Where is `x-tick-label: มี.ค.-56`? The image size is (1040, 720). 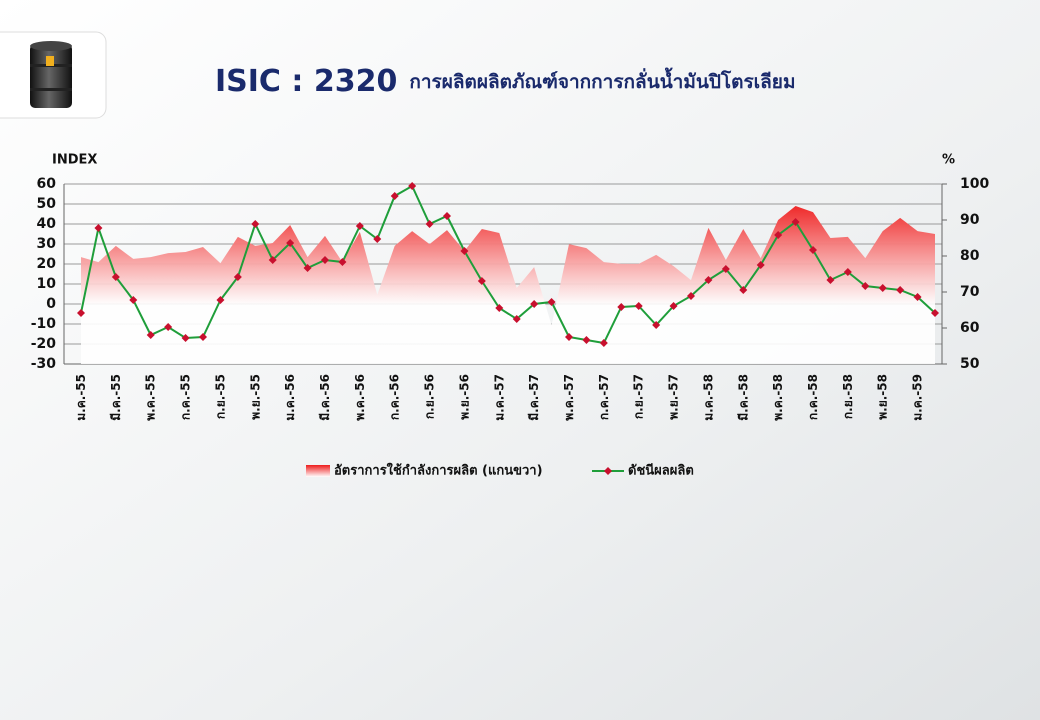
x-tick-label: มี.ค.-56 is located at coordinates (325, 397).